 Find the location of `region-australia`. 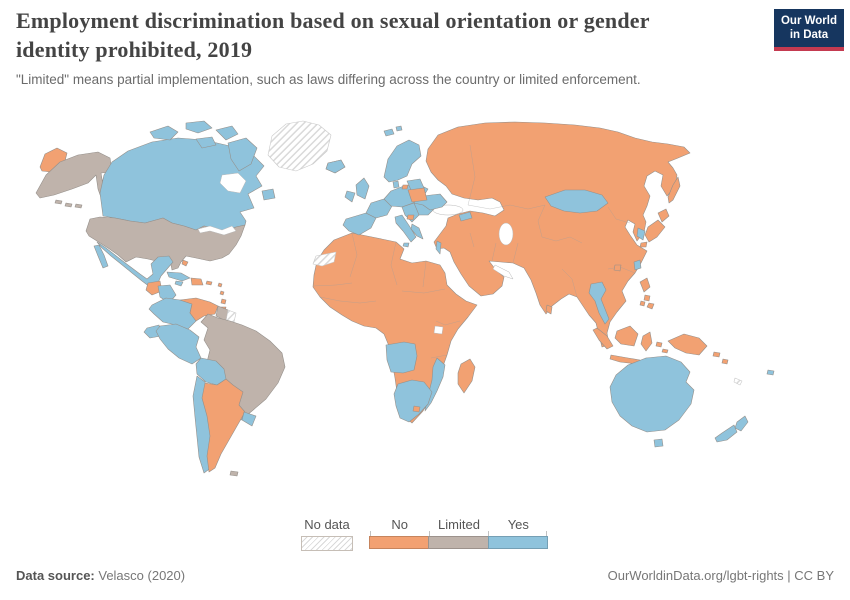

region-australia is located at coordinates (652, 394).